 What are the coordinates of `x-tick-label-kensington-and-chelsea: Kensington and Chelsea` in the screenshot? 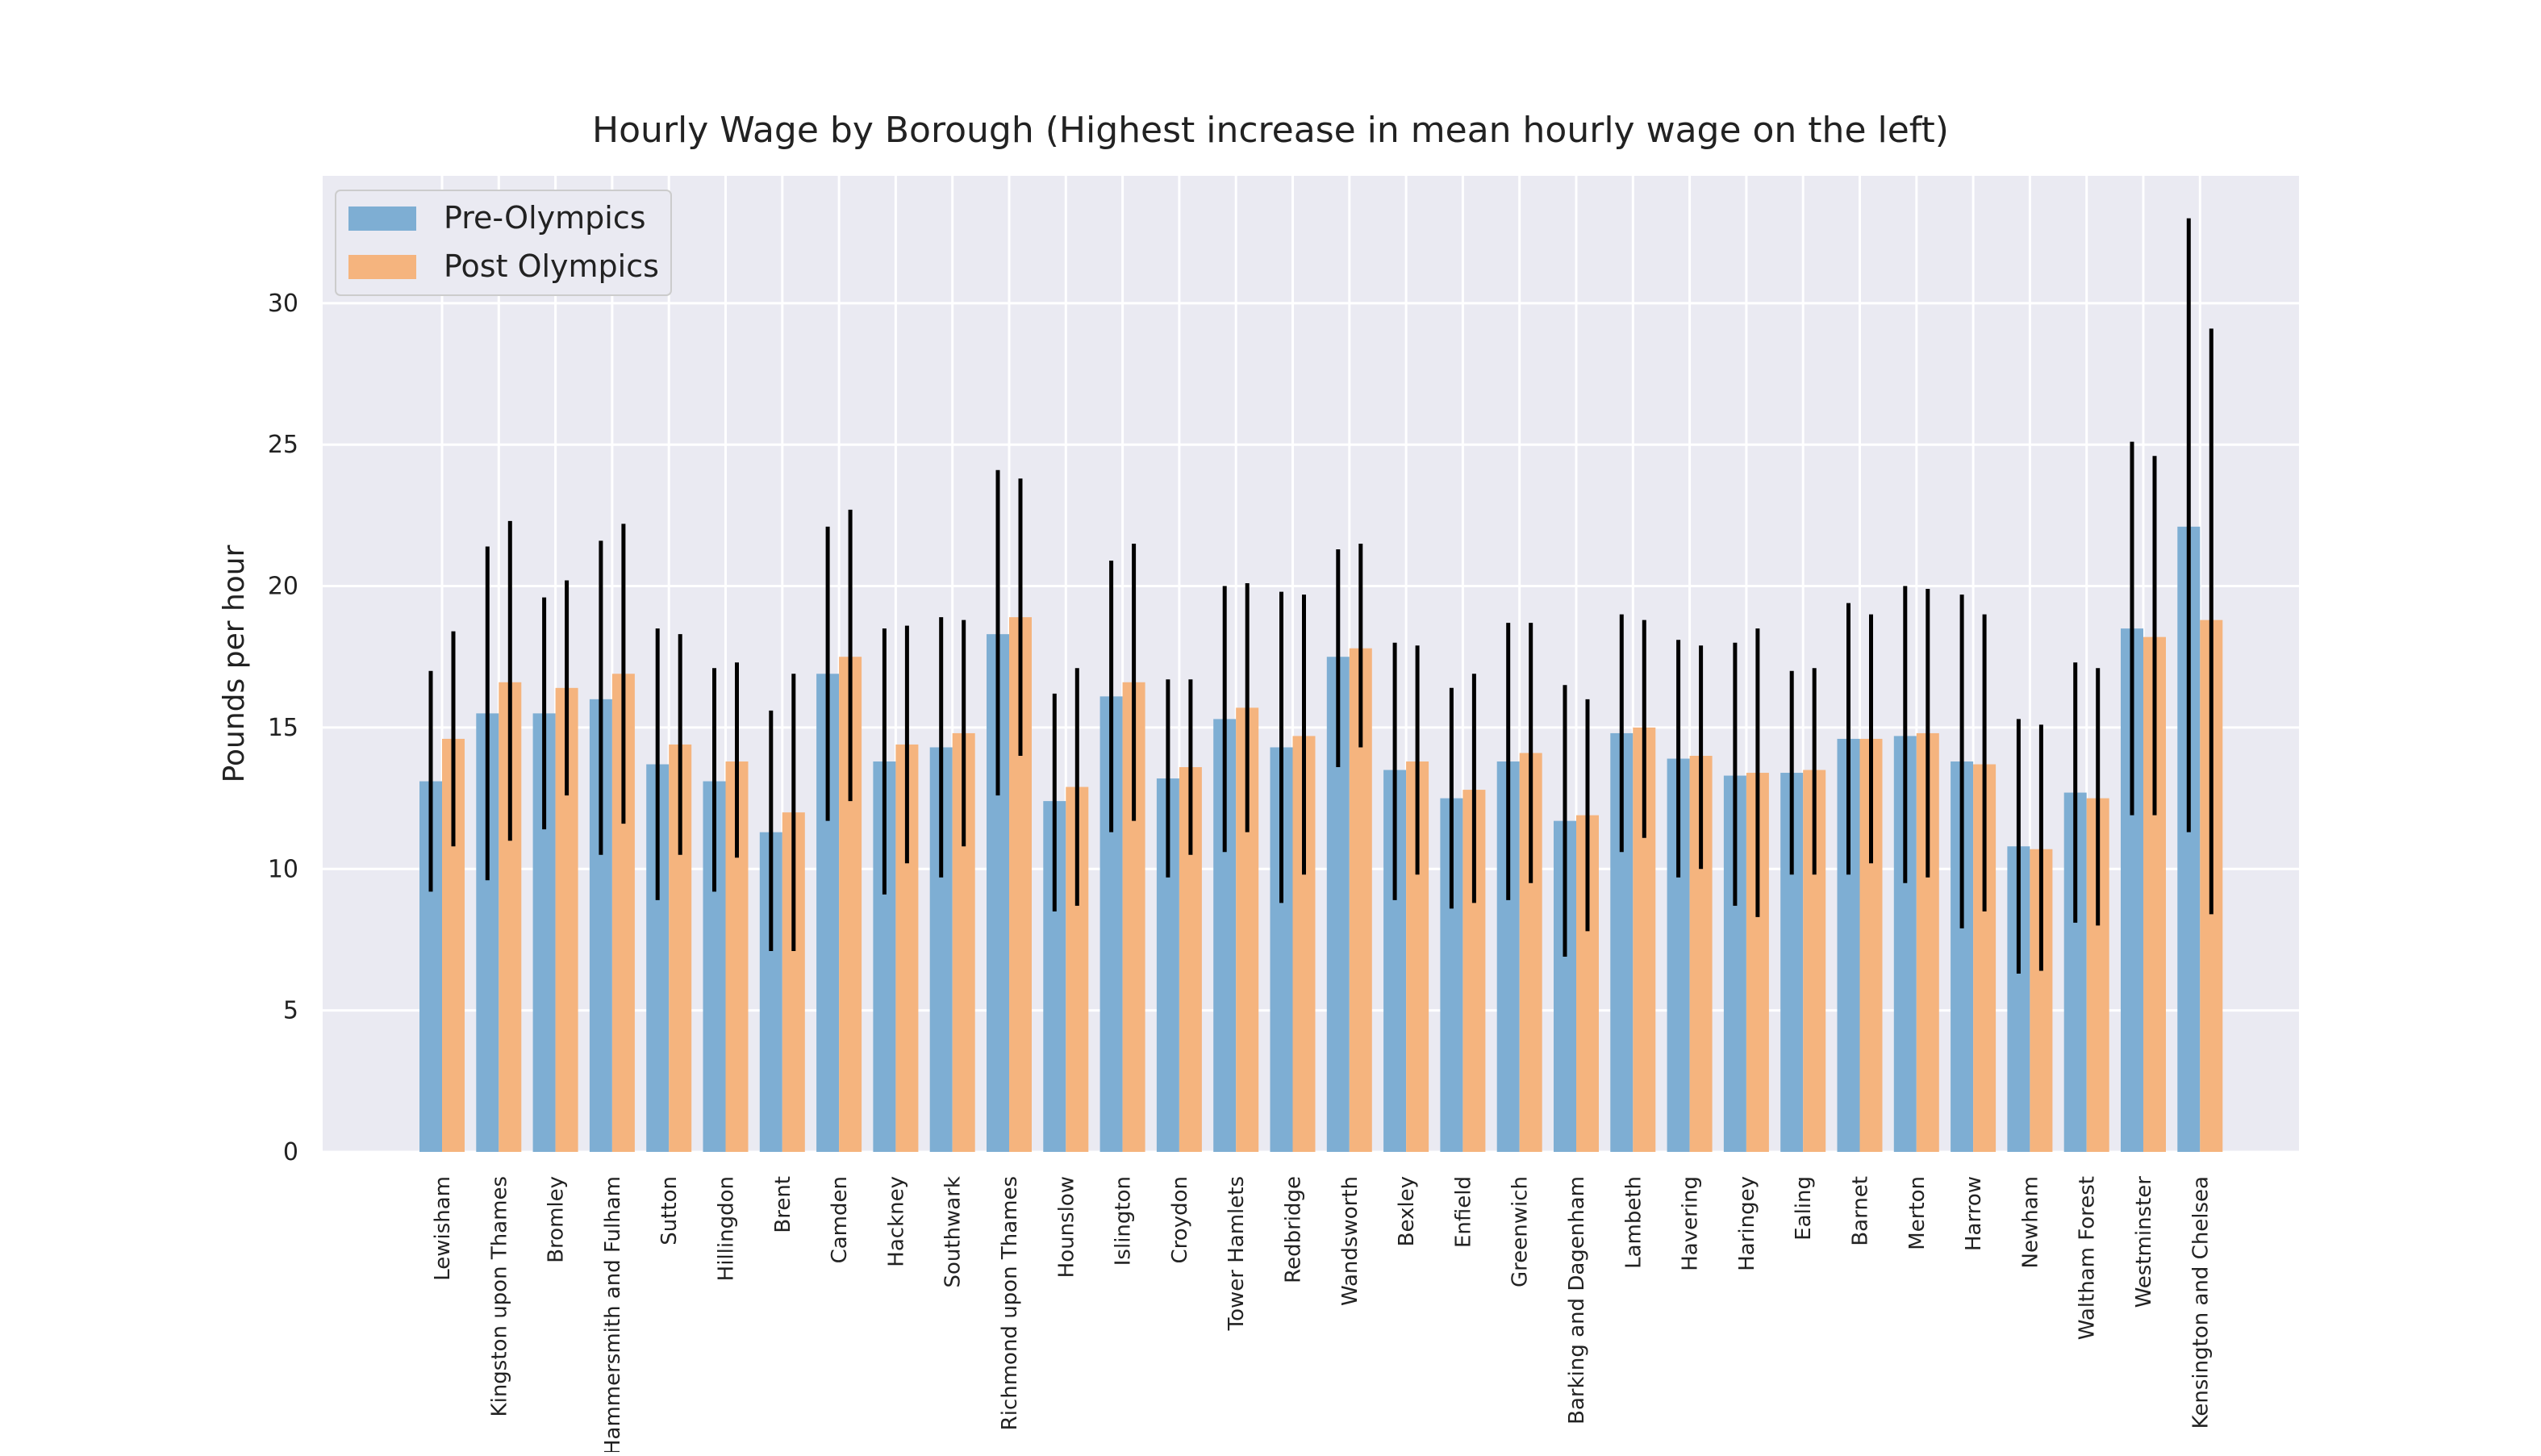 It's located at (2200, 1302).